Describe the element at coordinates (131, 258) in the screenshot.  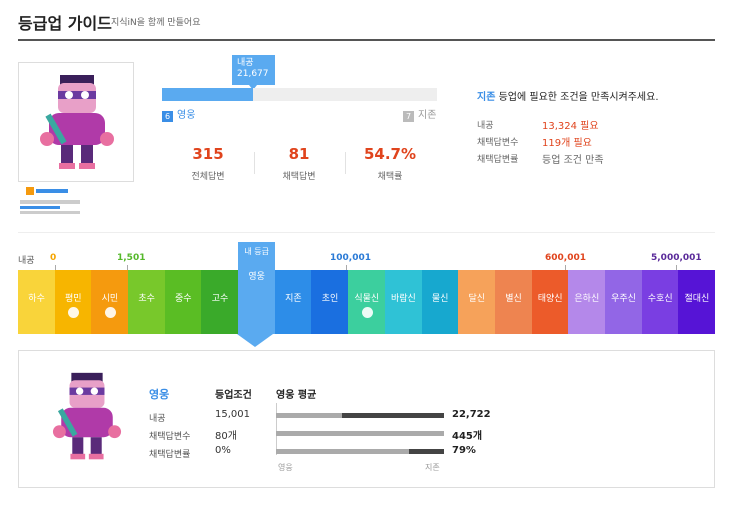
I see `threshold-label: 1,501` at that location.